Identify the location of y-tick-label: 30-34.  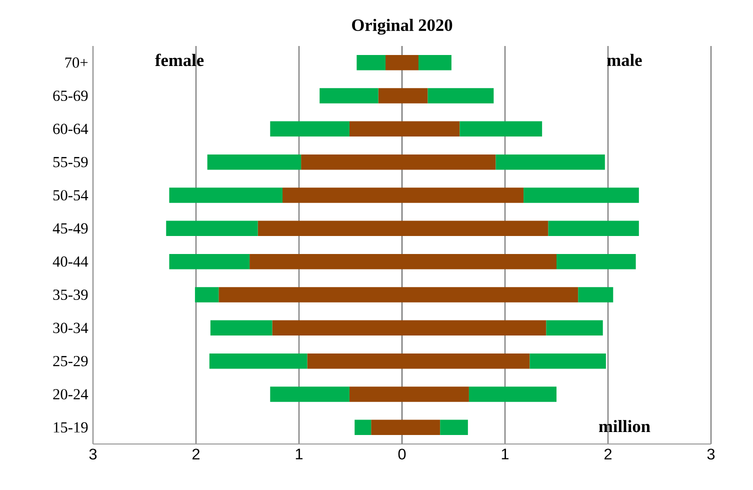
(70, 328).